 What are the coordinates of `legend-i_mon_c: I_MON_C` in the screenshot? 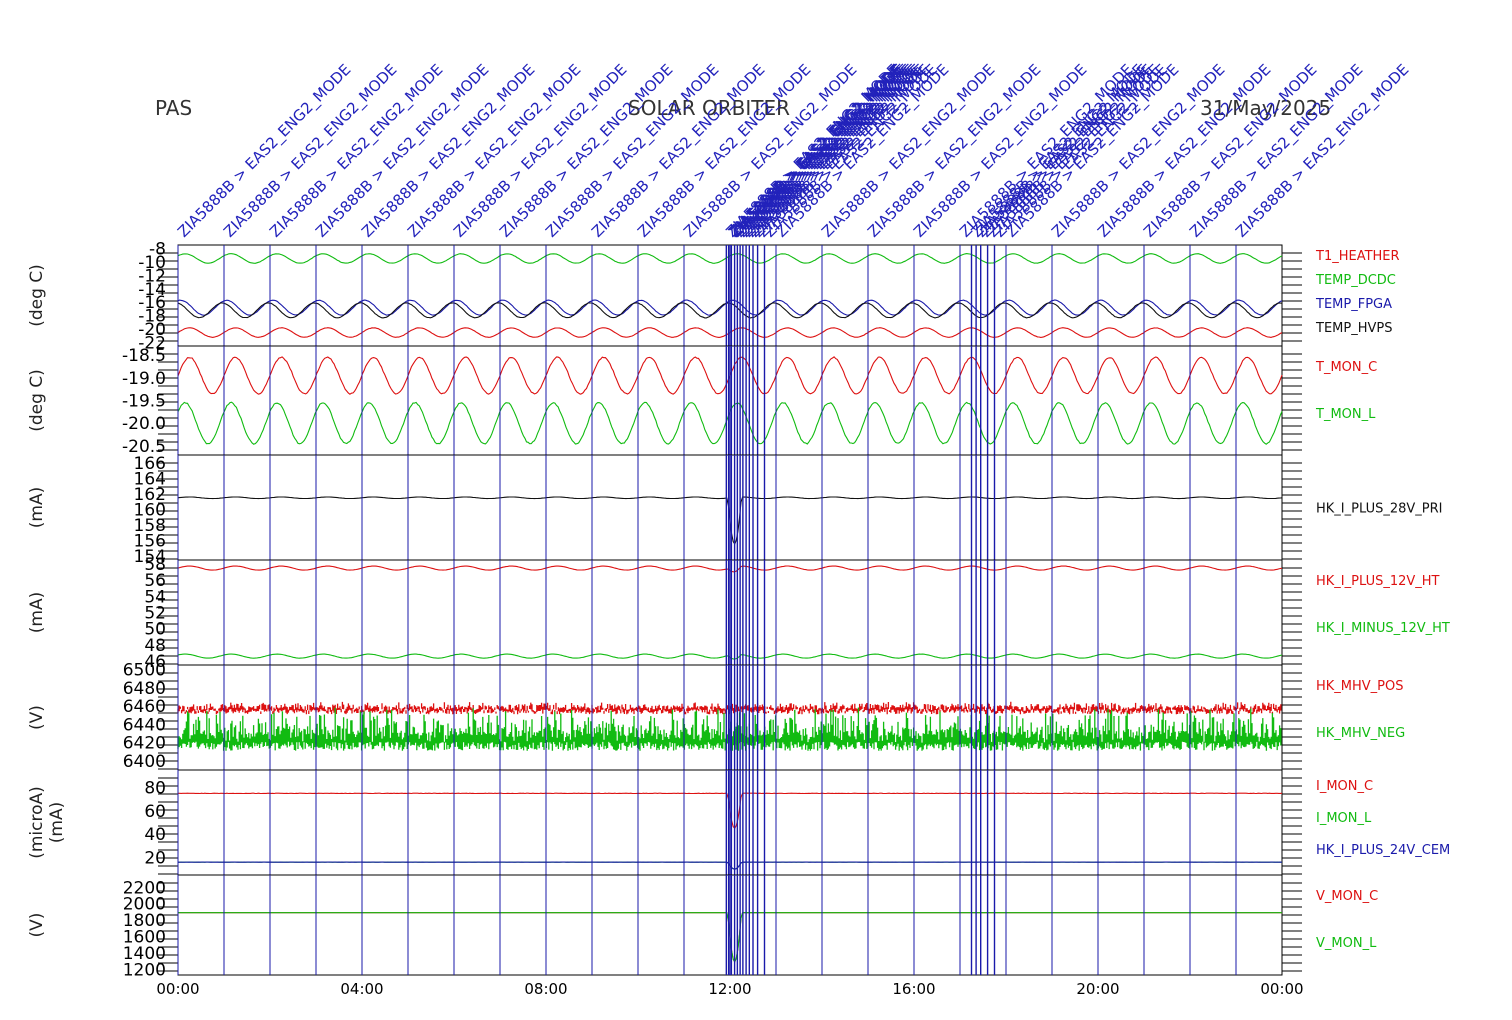 It's located at (1344, 786).